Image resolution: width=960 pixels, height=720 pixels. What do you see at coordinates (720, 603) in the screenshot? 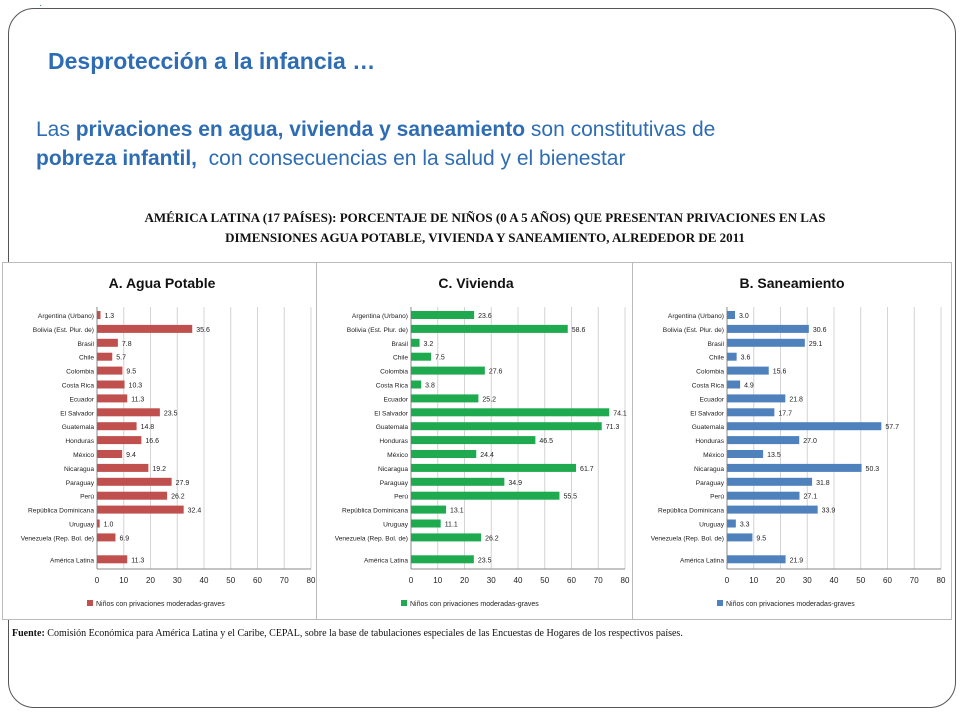
I see `legend-swatch` at bounding box center [720, 603].